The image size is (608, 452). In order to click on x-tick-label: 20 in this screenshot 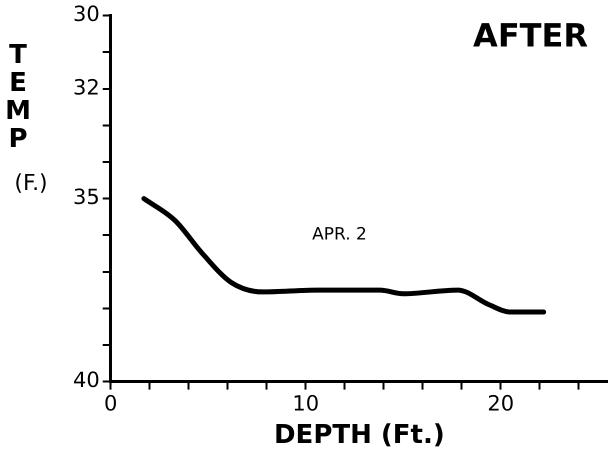, I will do `click(500, 404)`.